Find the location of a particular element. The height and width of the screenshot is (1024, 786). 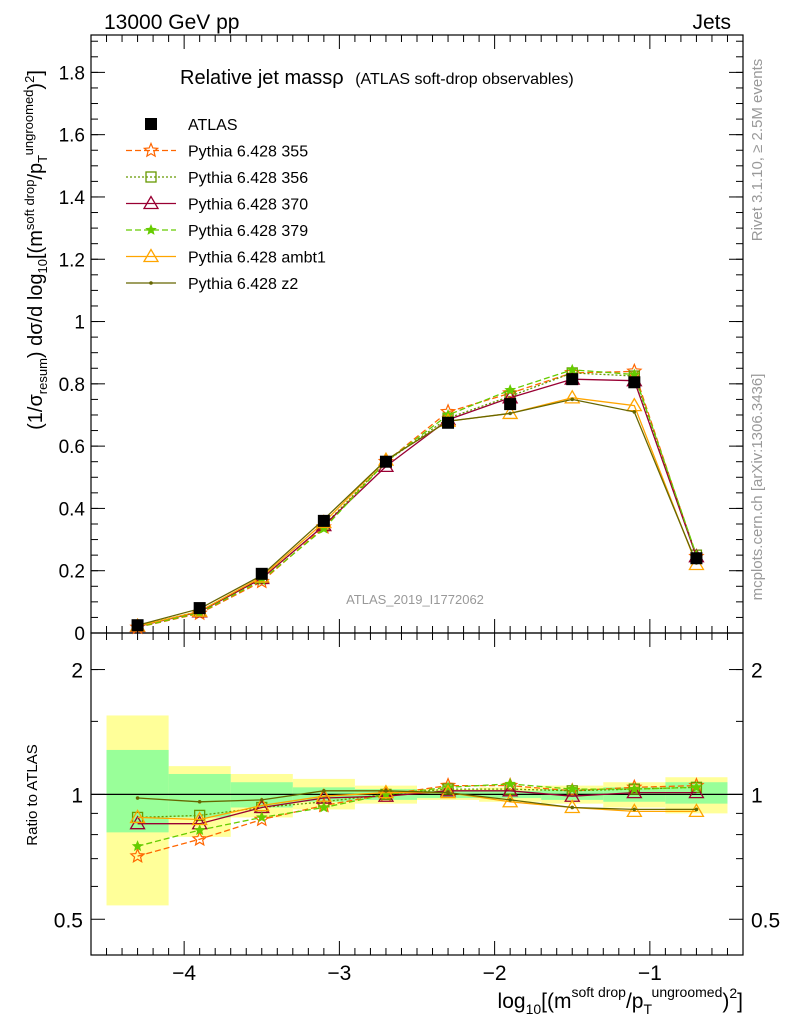

rivet-label: Rivet 3.1.10, ≥ 2.5M events is located at coordinates (757, 150).